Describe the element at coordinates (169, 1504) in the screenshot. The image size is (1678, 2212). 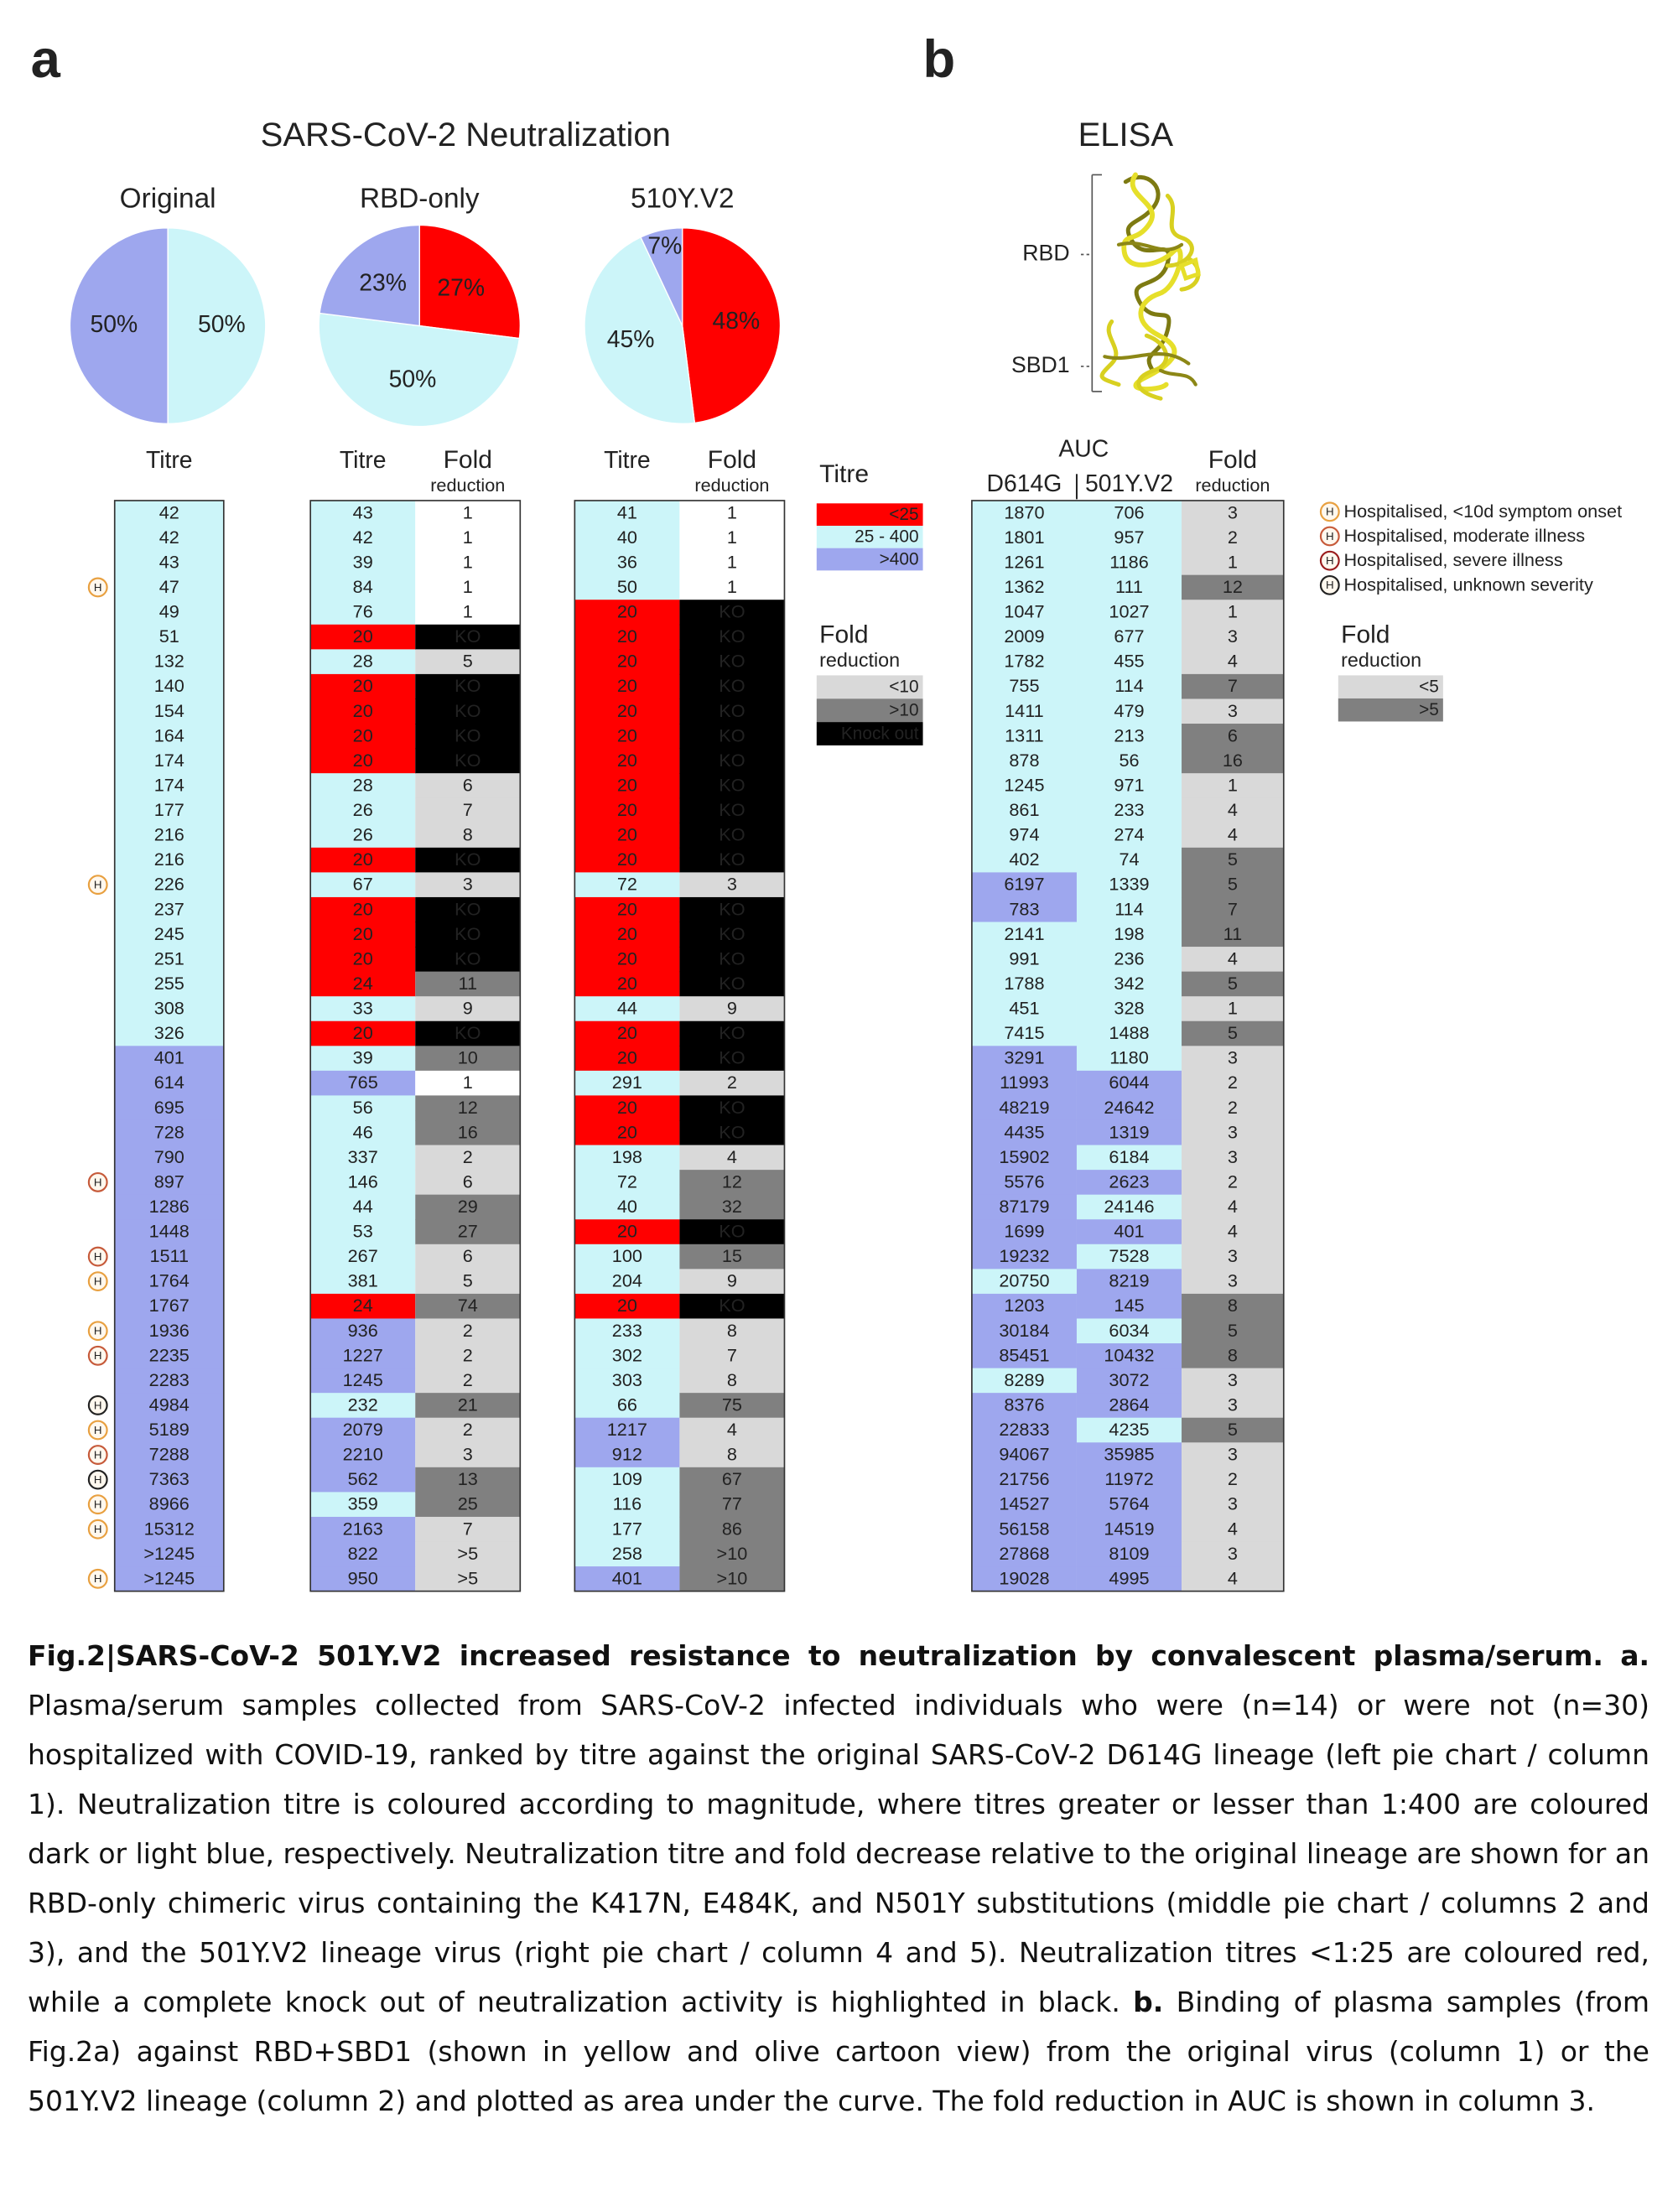
I see `cell-value: 8966` at that location.